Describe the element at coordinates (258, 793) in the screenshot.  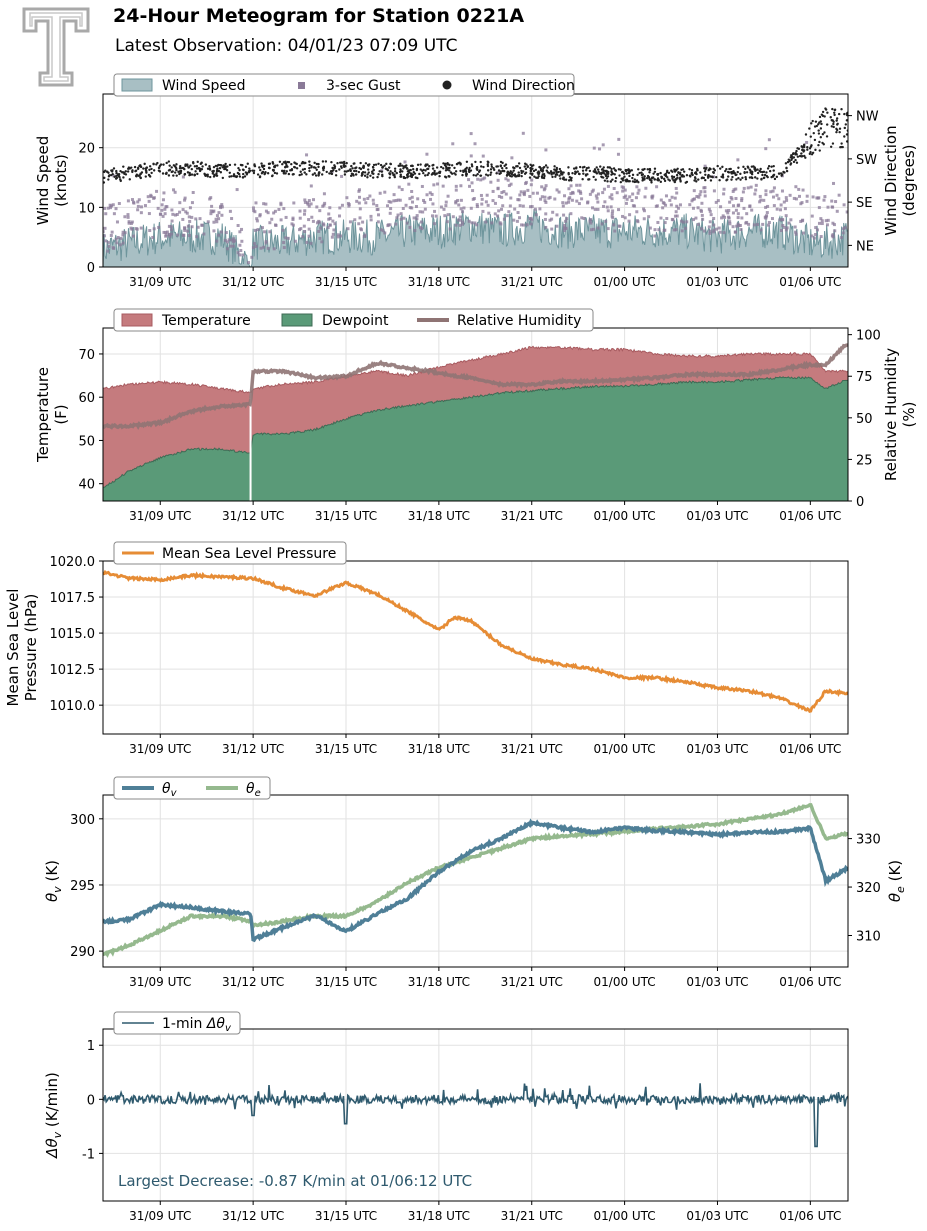
I see `legend-label-subscript: e` at that location.